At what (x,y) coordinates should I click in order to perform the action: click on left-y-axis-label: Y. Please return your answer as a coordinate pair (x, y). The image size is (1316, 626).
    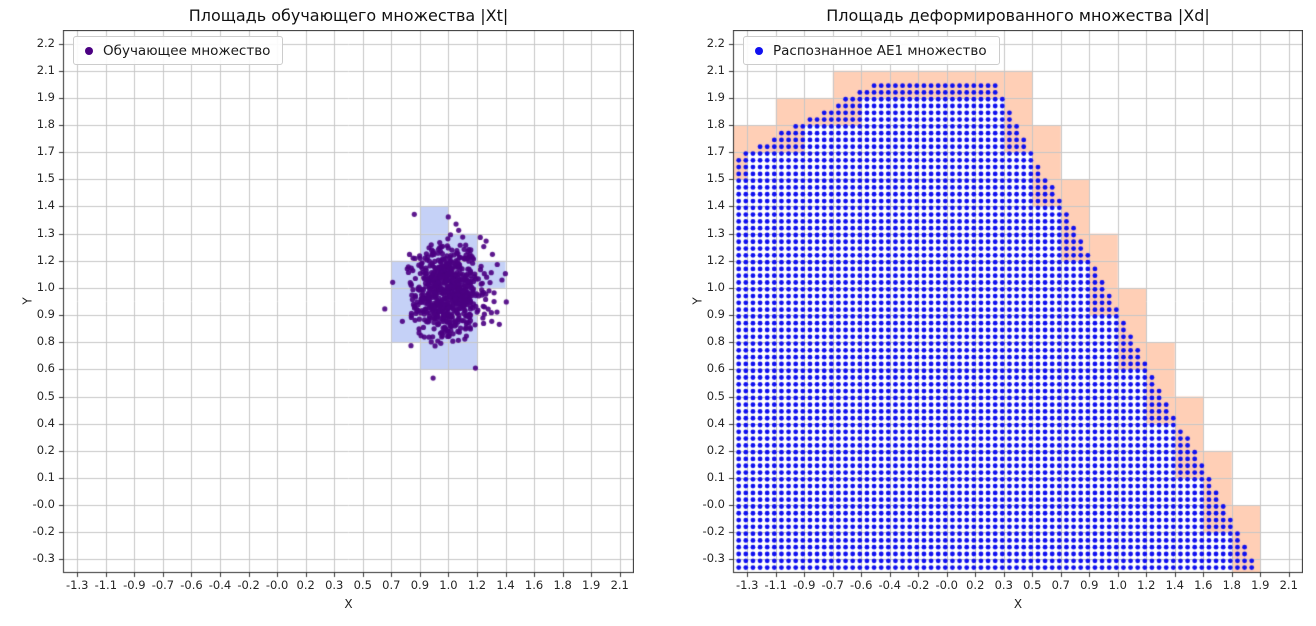
    Looking at the image, I should click on (27, 301).